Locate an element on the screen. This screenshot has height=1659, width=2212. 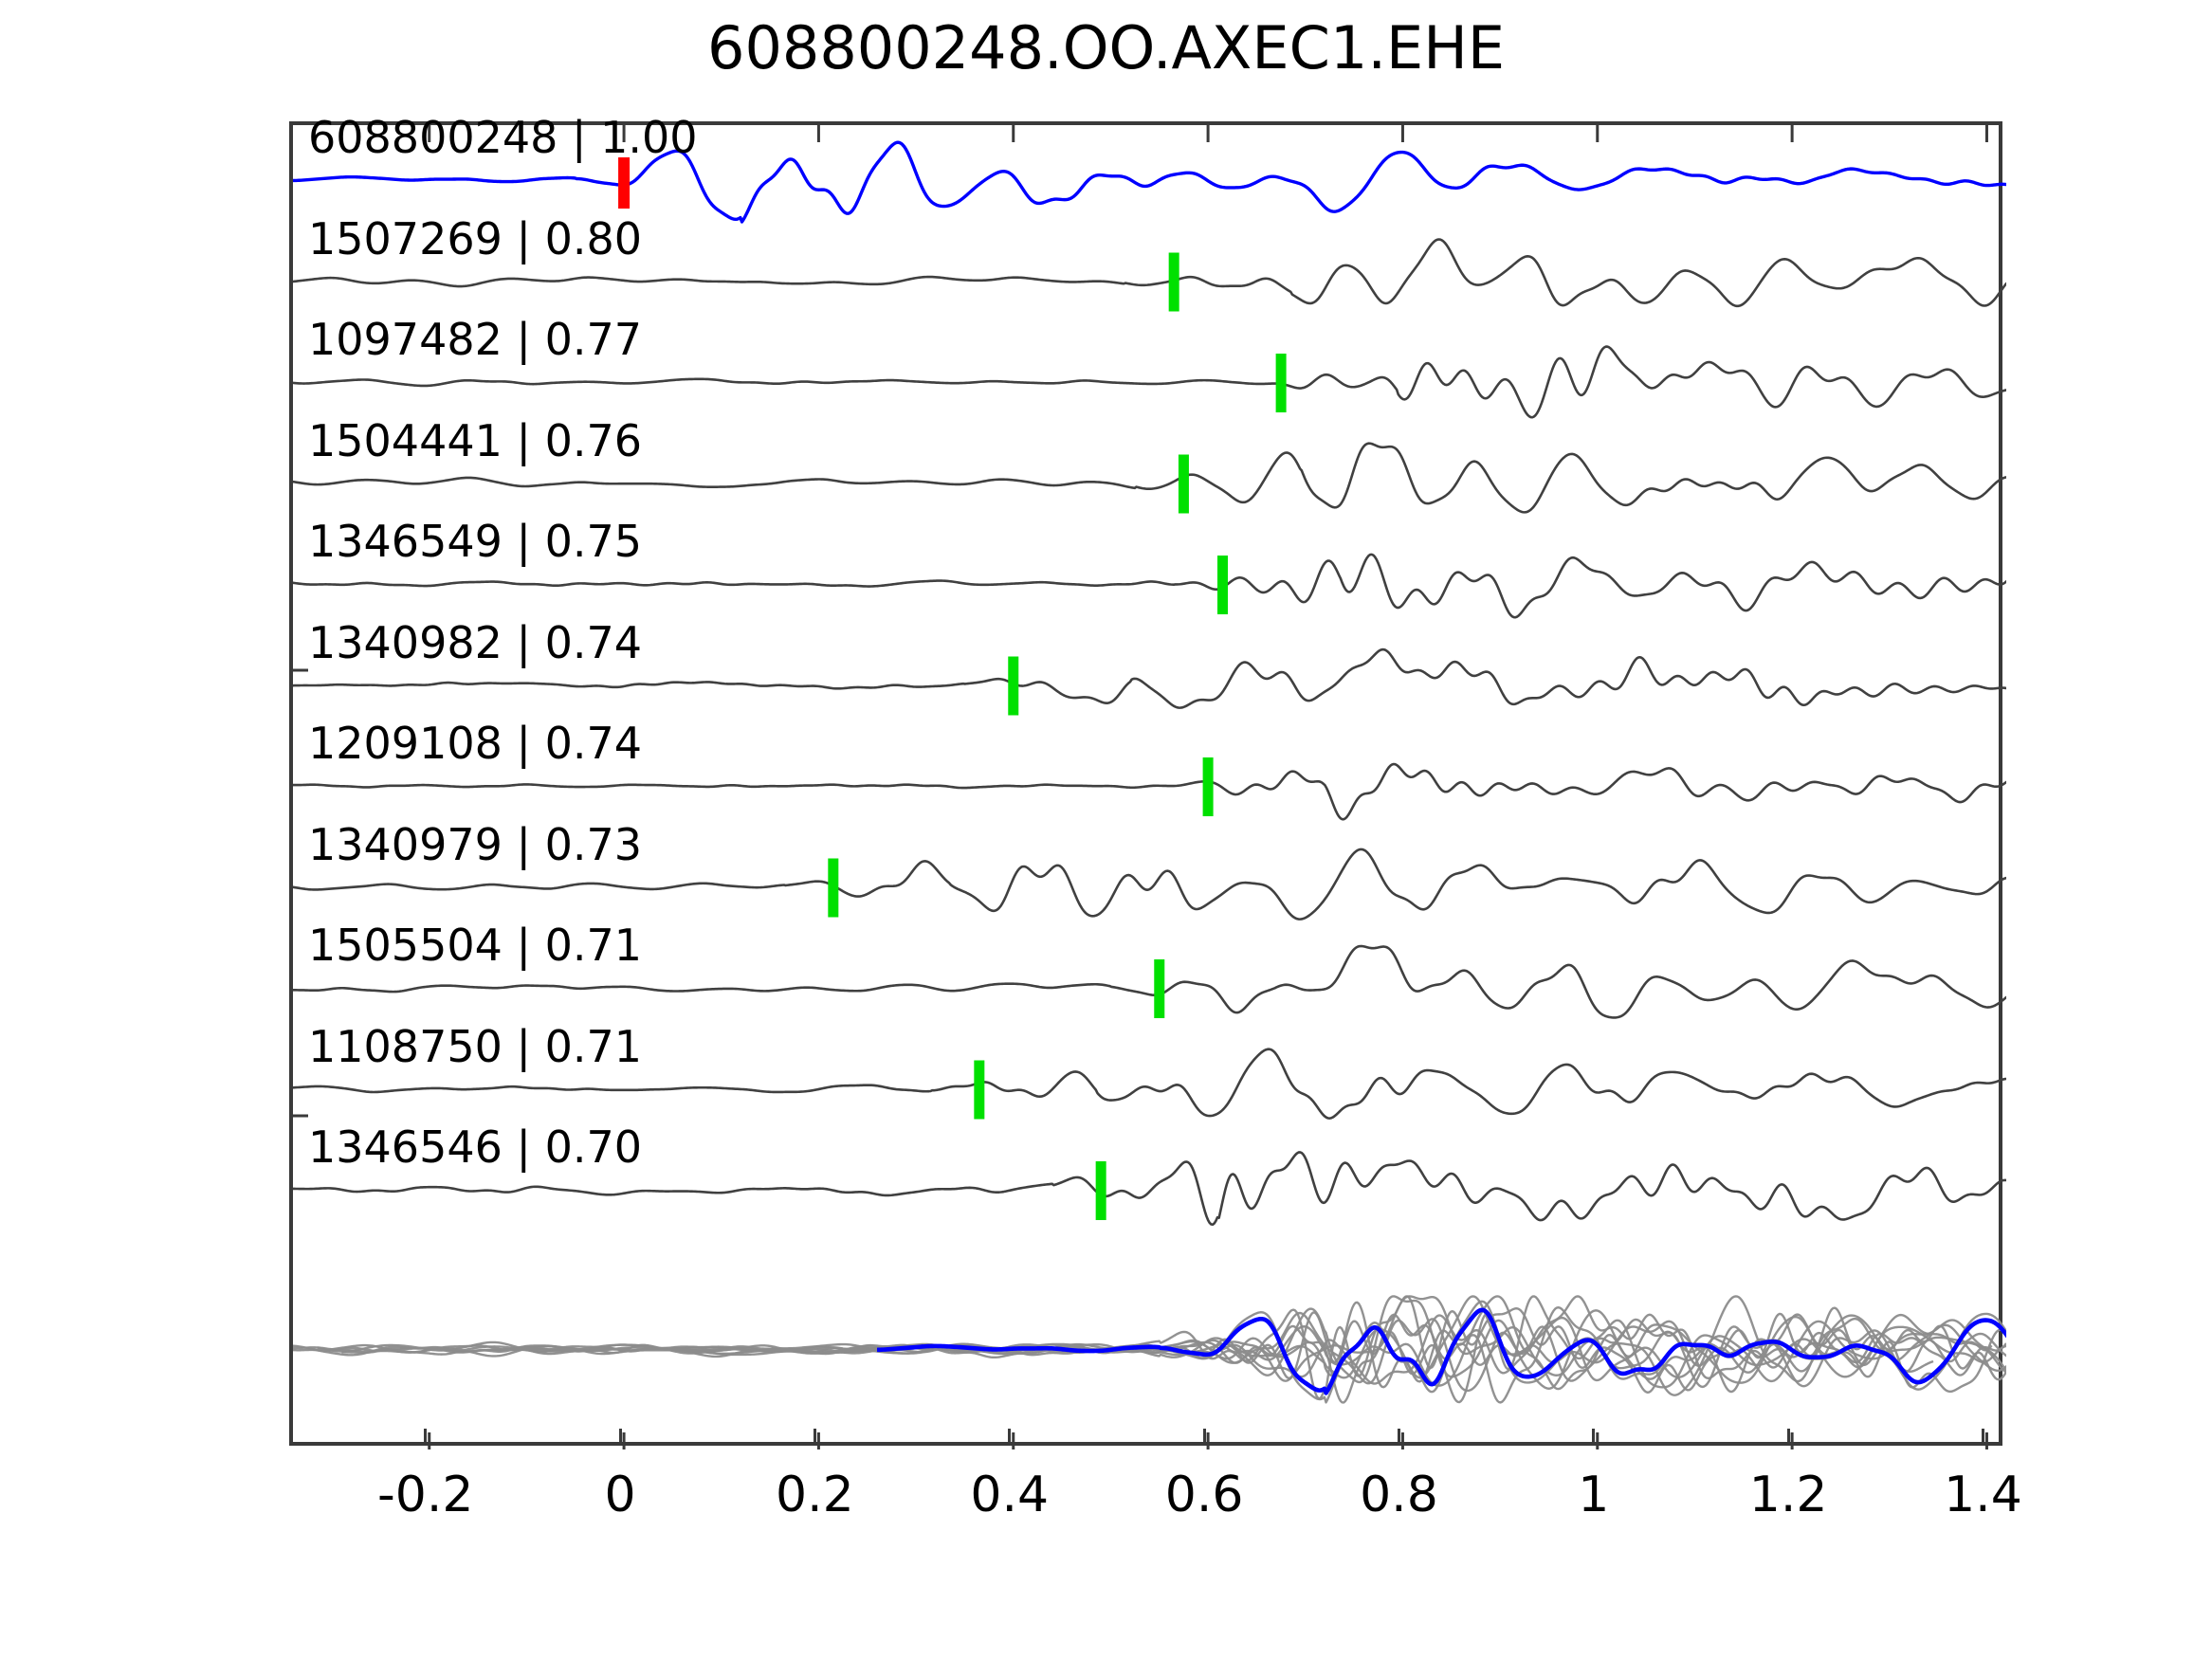
trace-label: 1340982 | 0.74 is located at coordinates (475, 642).